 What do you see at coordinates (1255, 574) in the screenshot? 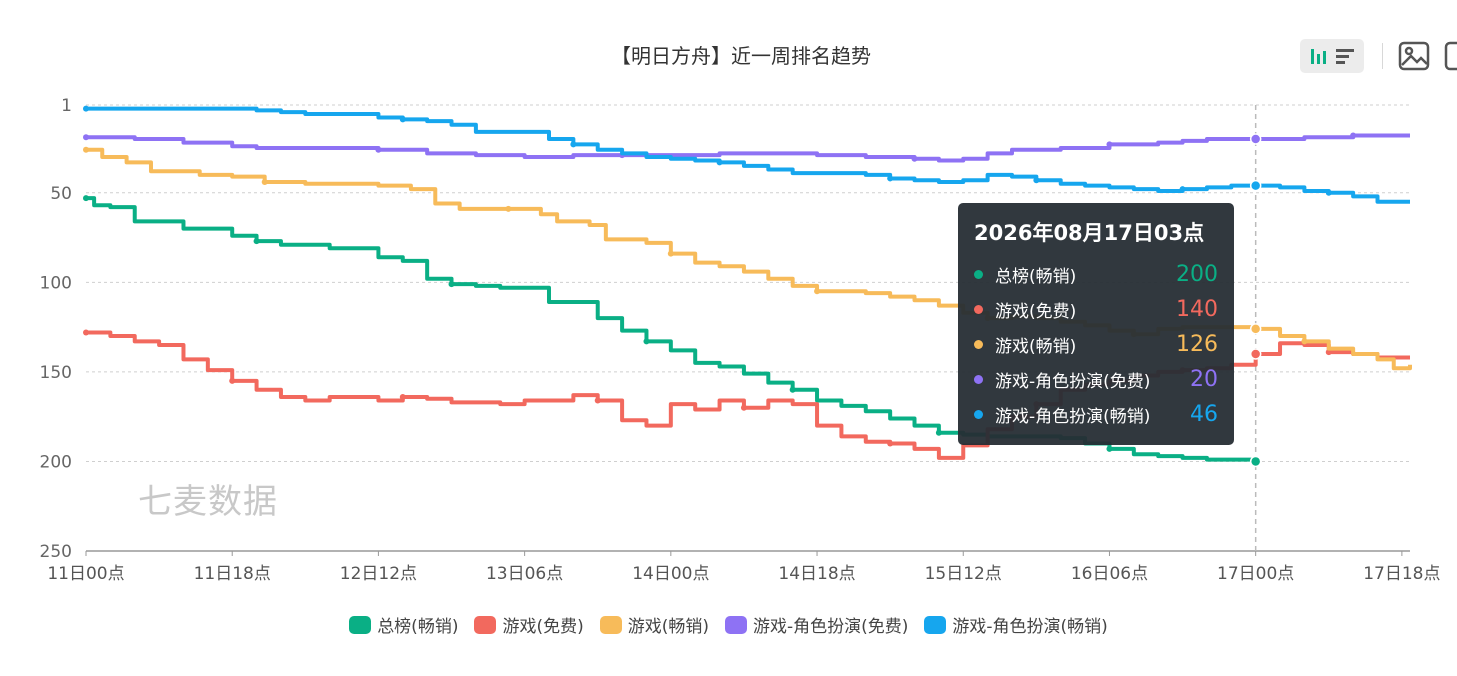
I see `x-tick-label: 17日00点` at bounding box center [1255, 574].